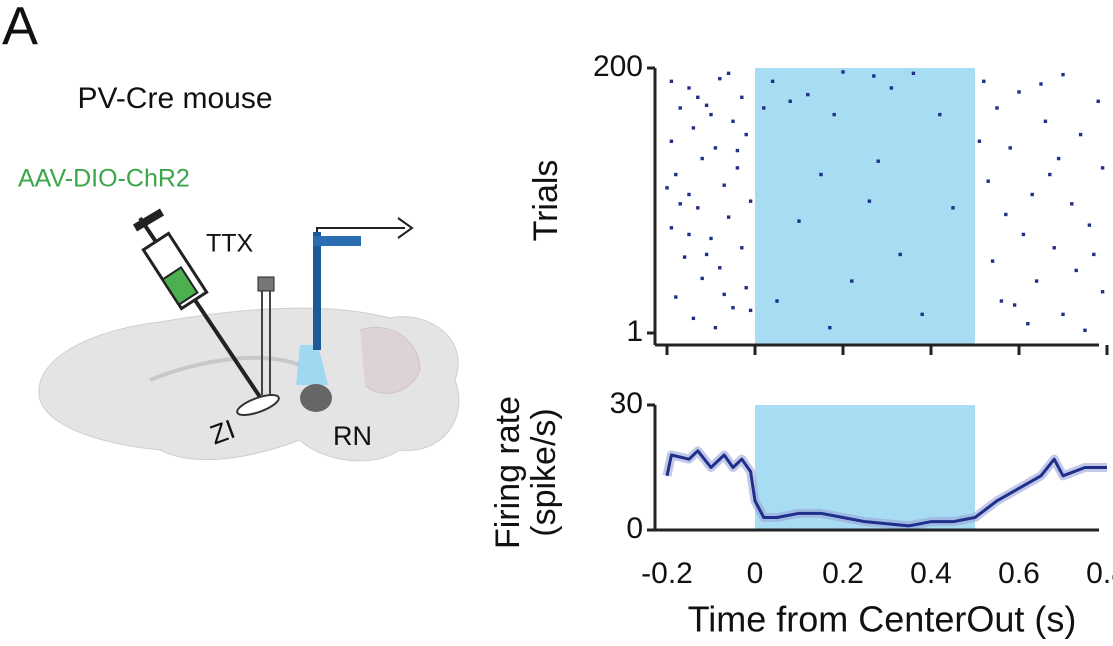 The height and width of the screenshot is (646, 1113). I want to click on arrow, so click(405, 228).